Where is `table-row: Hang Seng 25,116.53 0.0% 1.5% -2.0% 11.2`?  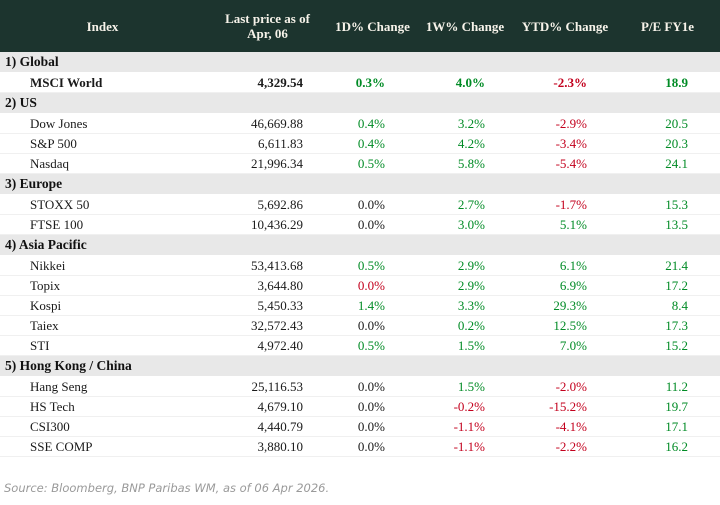
table-row: Hang Seng 25,116.53 0.0% 1.5% -2.0% 11.2 is located at coordinates (360, 387).